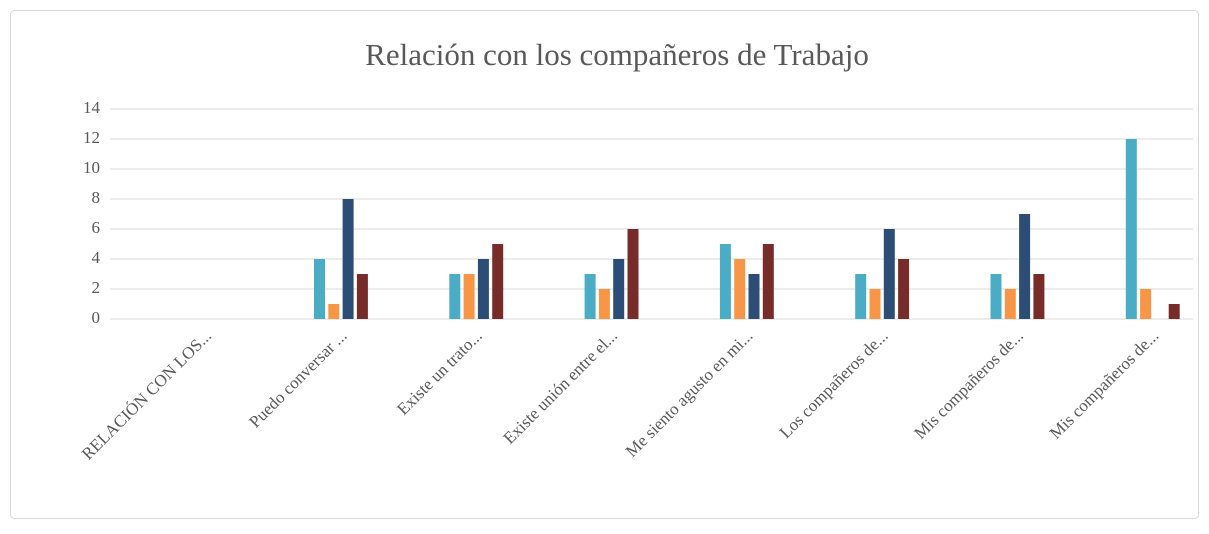  I want to click on y-tick-label: 10, so click(91, 167).